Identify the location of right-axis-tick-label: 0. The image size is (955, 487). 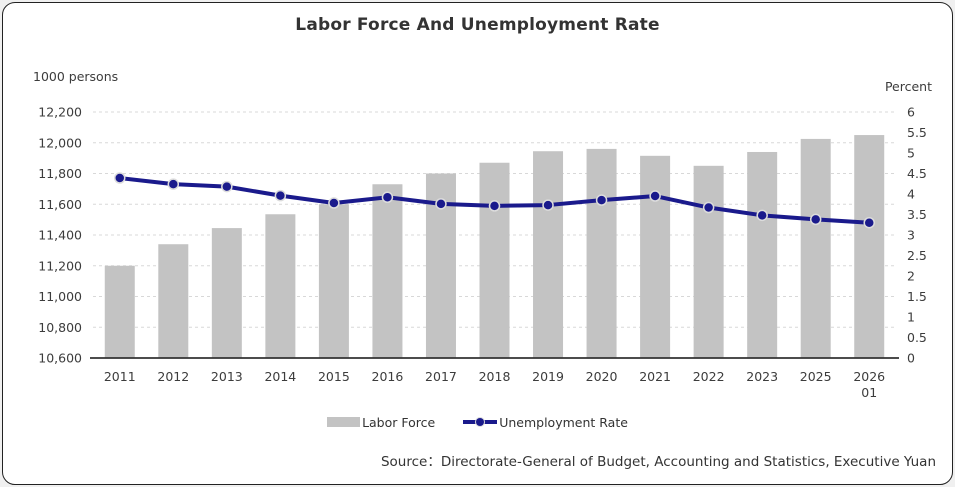
(911, 358).